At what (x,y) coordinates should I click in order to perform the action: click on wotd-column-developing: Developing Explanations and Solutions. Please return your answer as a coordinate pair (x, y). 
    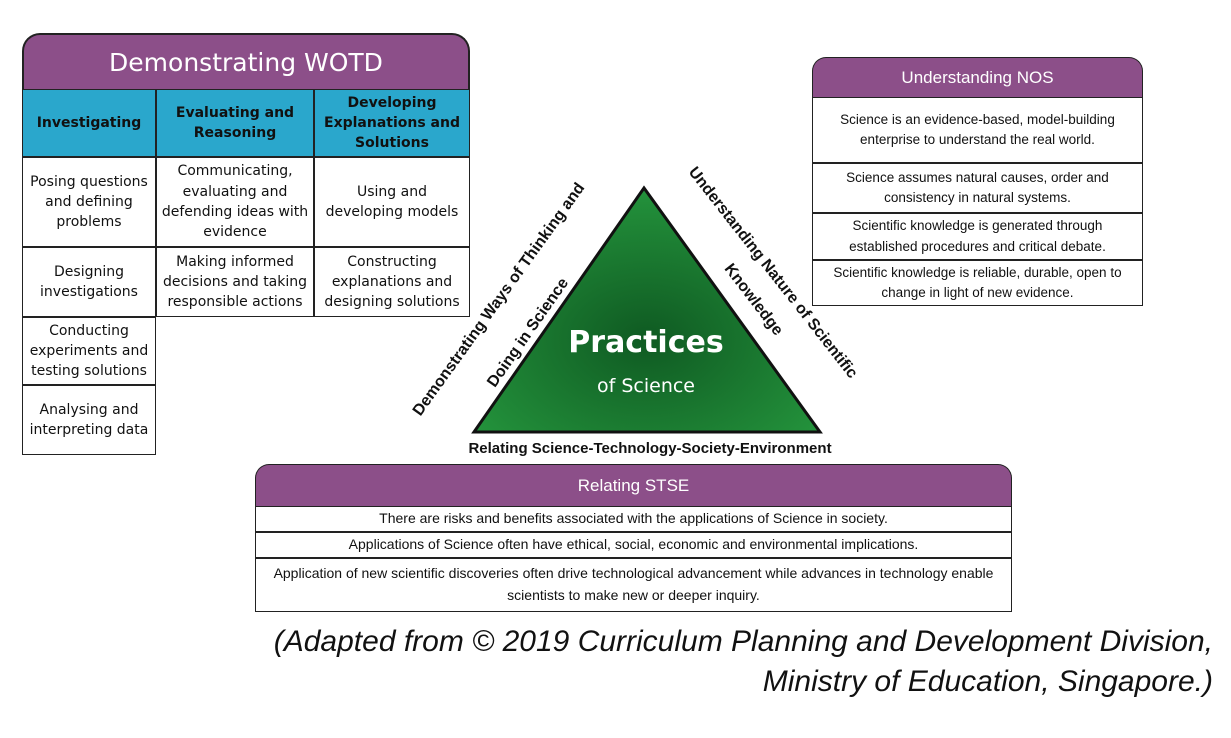
    Looking at the image, I should click on (392, 123).